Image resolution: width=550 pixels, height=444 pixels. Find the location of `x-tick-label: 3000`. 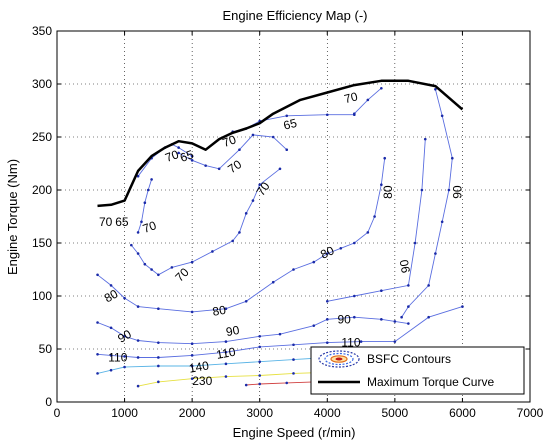

x-tick-label: 3000 is located at coordinates (259, 413).